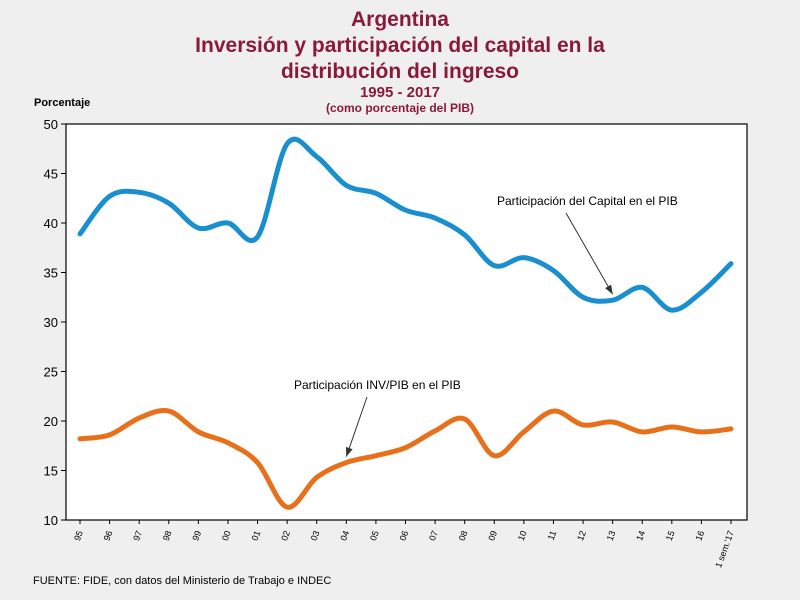  What do you see at coordinates (492, 535) in the screenshot?
I see `x-tick-label: 09` at bounding box center [492, 535].